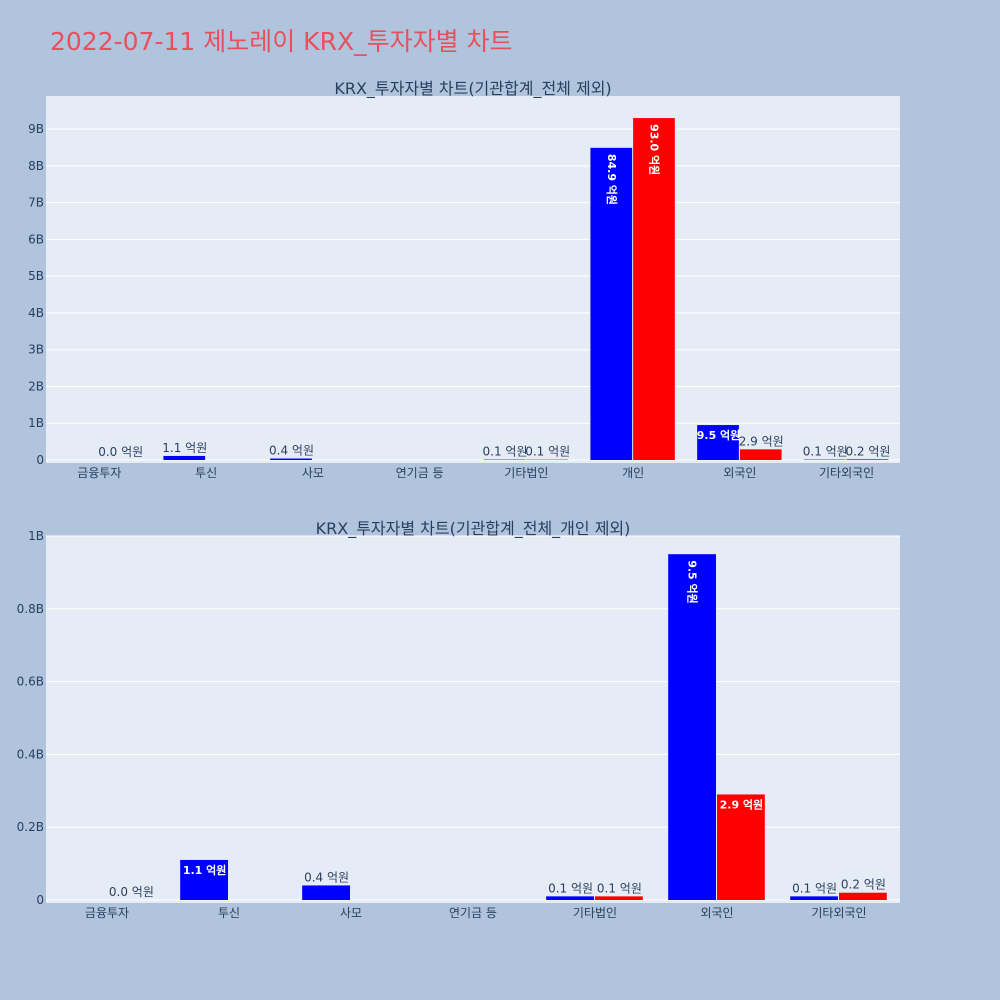  What do you see at coordinates (36, 166) in the screenshot?
I see `y-tick-label: 8B` at bounding box center [36, 166].